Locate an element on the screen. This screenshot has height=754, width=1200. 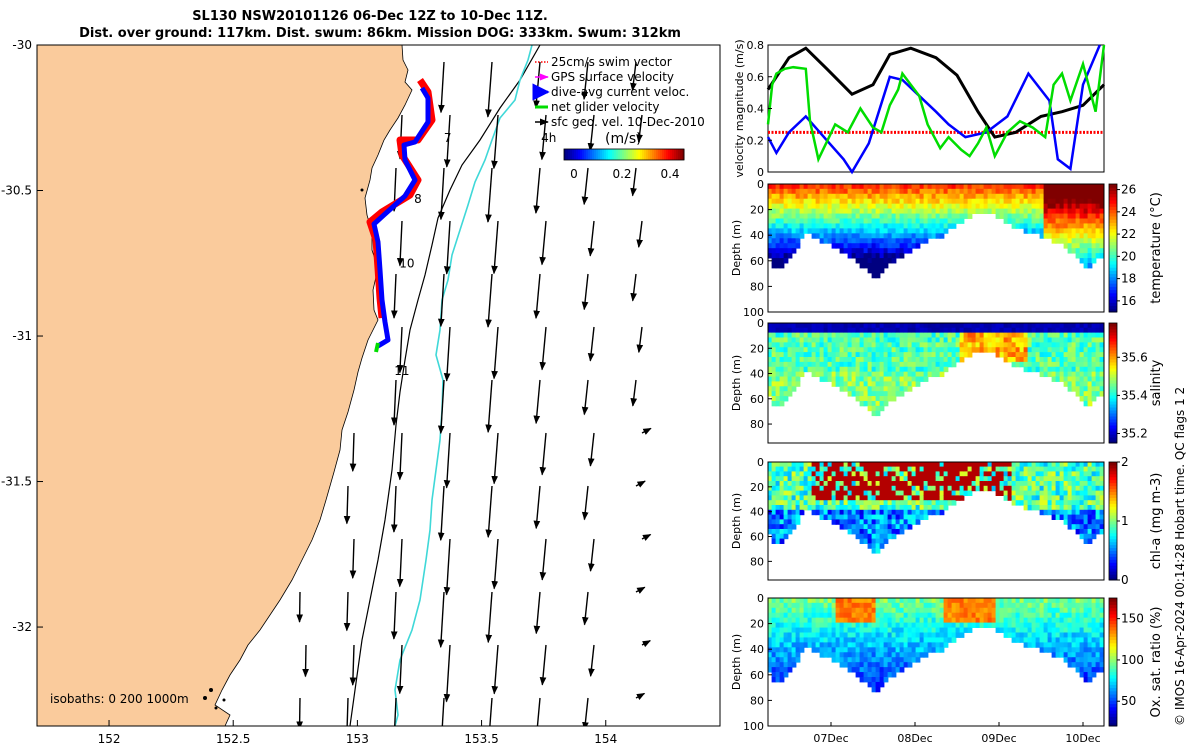
section-y-tick-label: 100 is located at coordinates (753, 726).